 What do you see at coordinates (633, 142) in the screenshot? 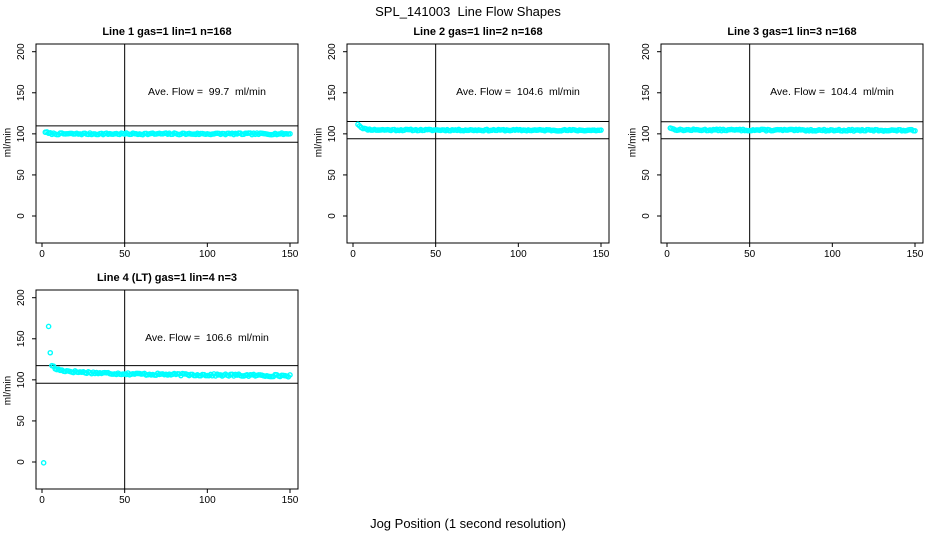
I see `y-axis-label-line3: ml/min` at bounding box center [633, 142].